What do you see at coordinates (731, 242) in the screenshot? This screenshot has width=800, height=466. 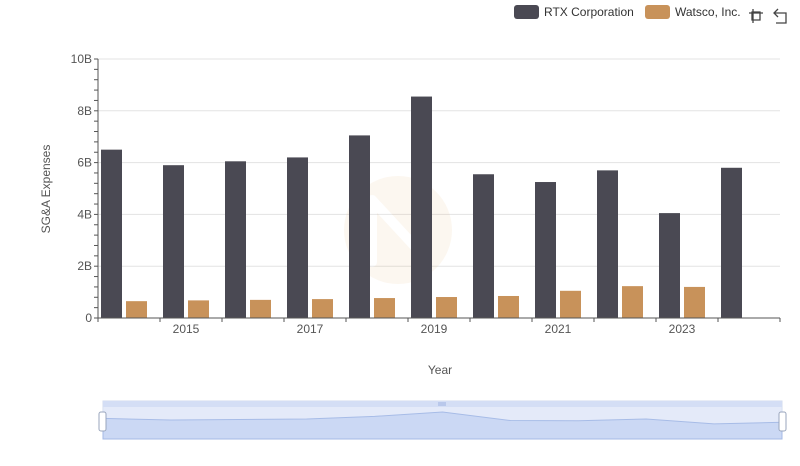 I see `bar-rtx-2024` at bounding box center [731, 242].